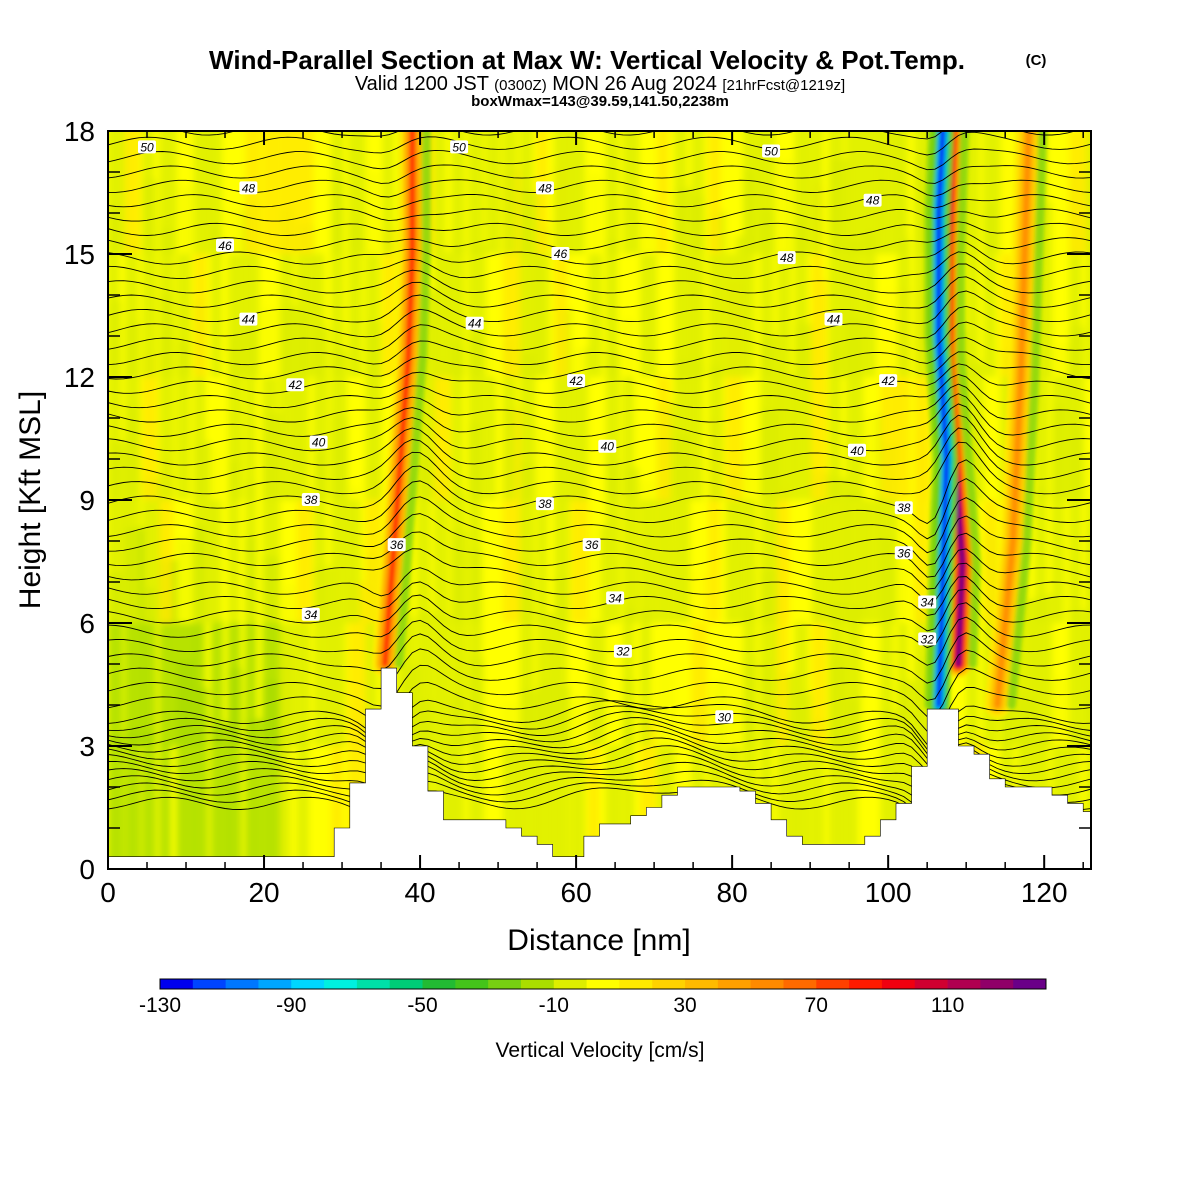 Image resolution: width=1200 pixels, height=1200 pixels. Describe the element at coordinates (623, 652) in the screenshot. I see `theta-label-text: 32` at that location.